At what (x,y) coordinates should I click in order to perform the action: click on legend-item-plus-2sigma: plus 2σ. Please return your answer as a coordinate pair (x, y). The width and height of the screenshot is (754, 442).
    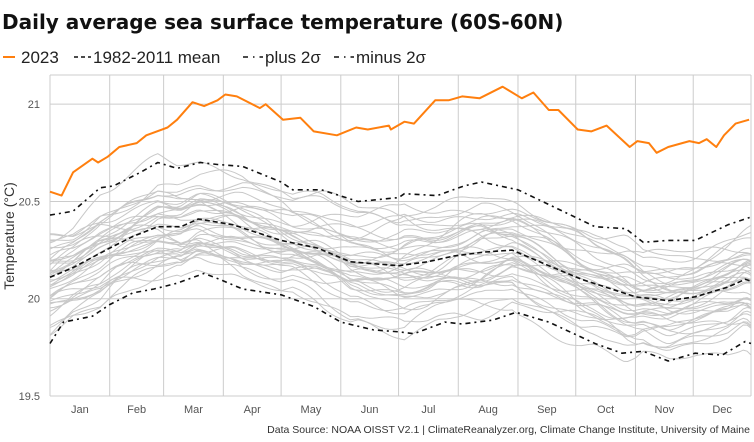
    Looking at the image, I should click on (282, 57).